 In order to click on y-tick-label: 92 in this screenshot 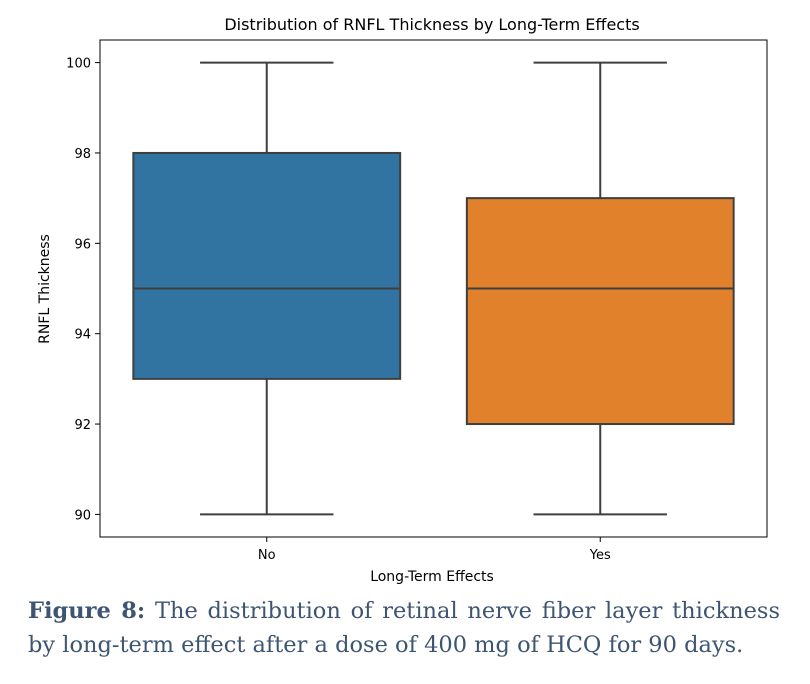, I will do `click(82, 425)`.